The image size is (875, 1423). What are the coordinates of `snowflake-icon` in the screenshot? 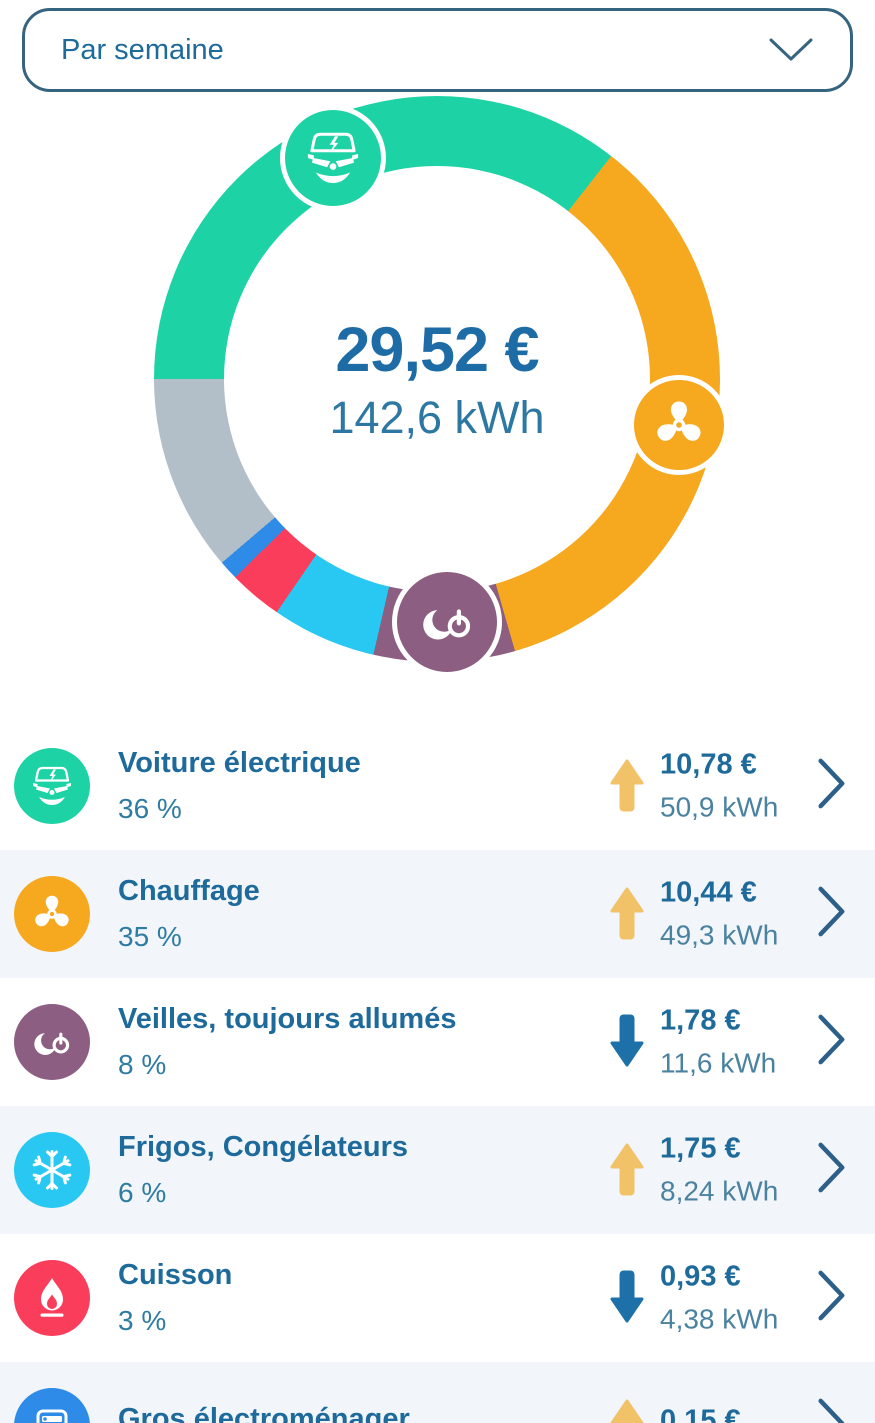 It's located at (52, 1170).